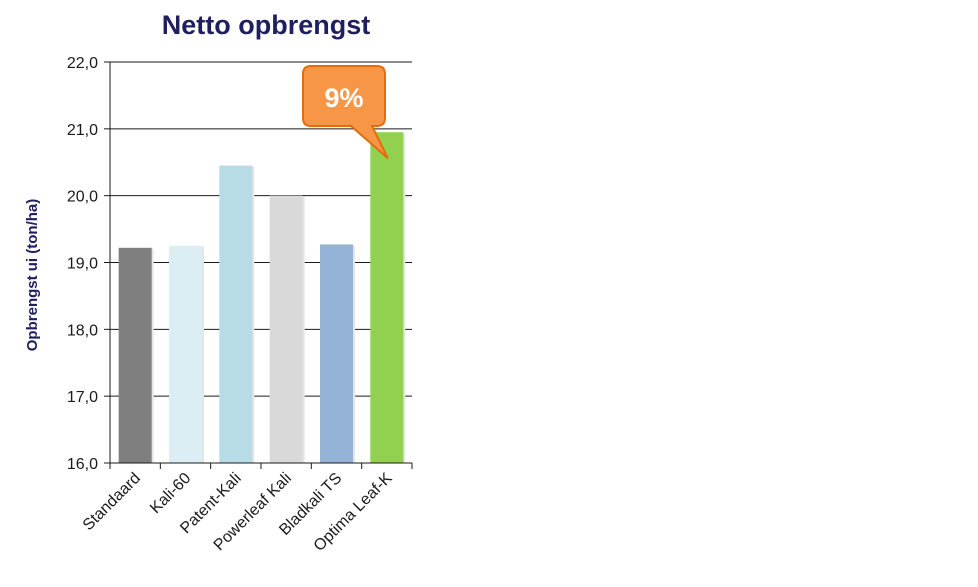 This screenshot has width=978, height=587. I want to click on callout-bubble, so click(345, 112).